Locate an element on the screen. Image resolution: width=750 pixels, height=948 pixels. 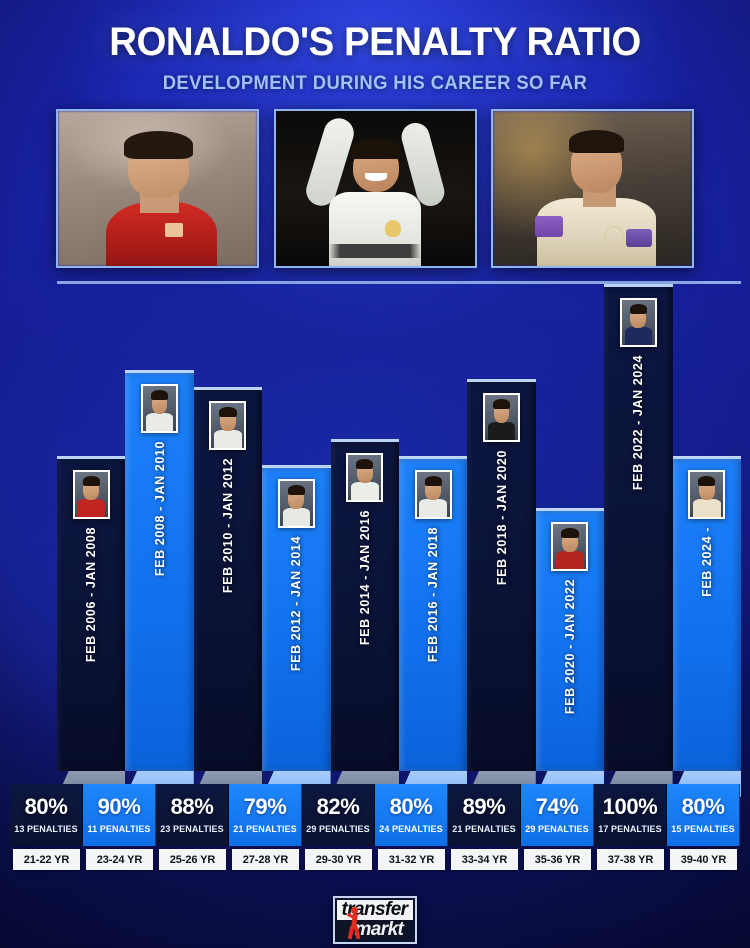
bar: FEB 2010 - JAN 2012 is located at coordinates (228, 579).